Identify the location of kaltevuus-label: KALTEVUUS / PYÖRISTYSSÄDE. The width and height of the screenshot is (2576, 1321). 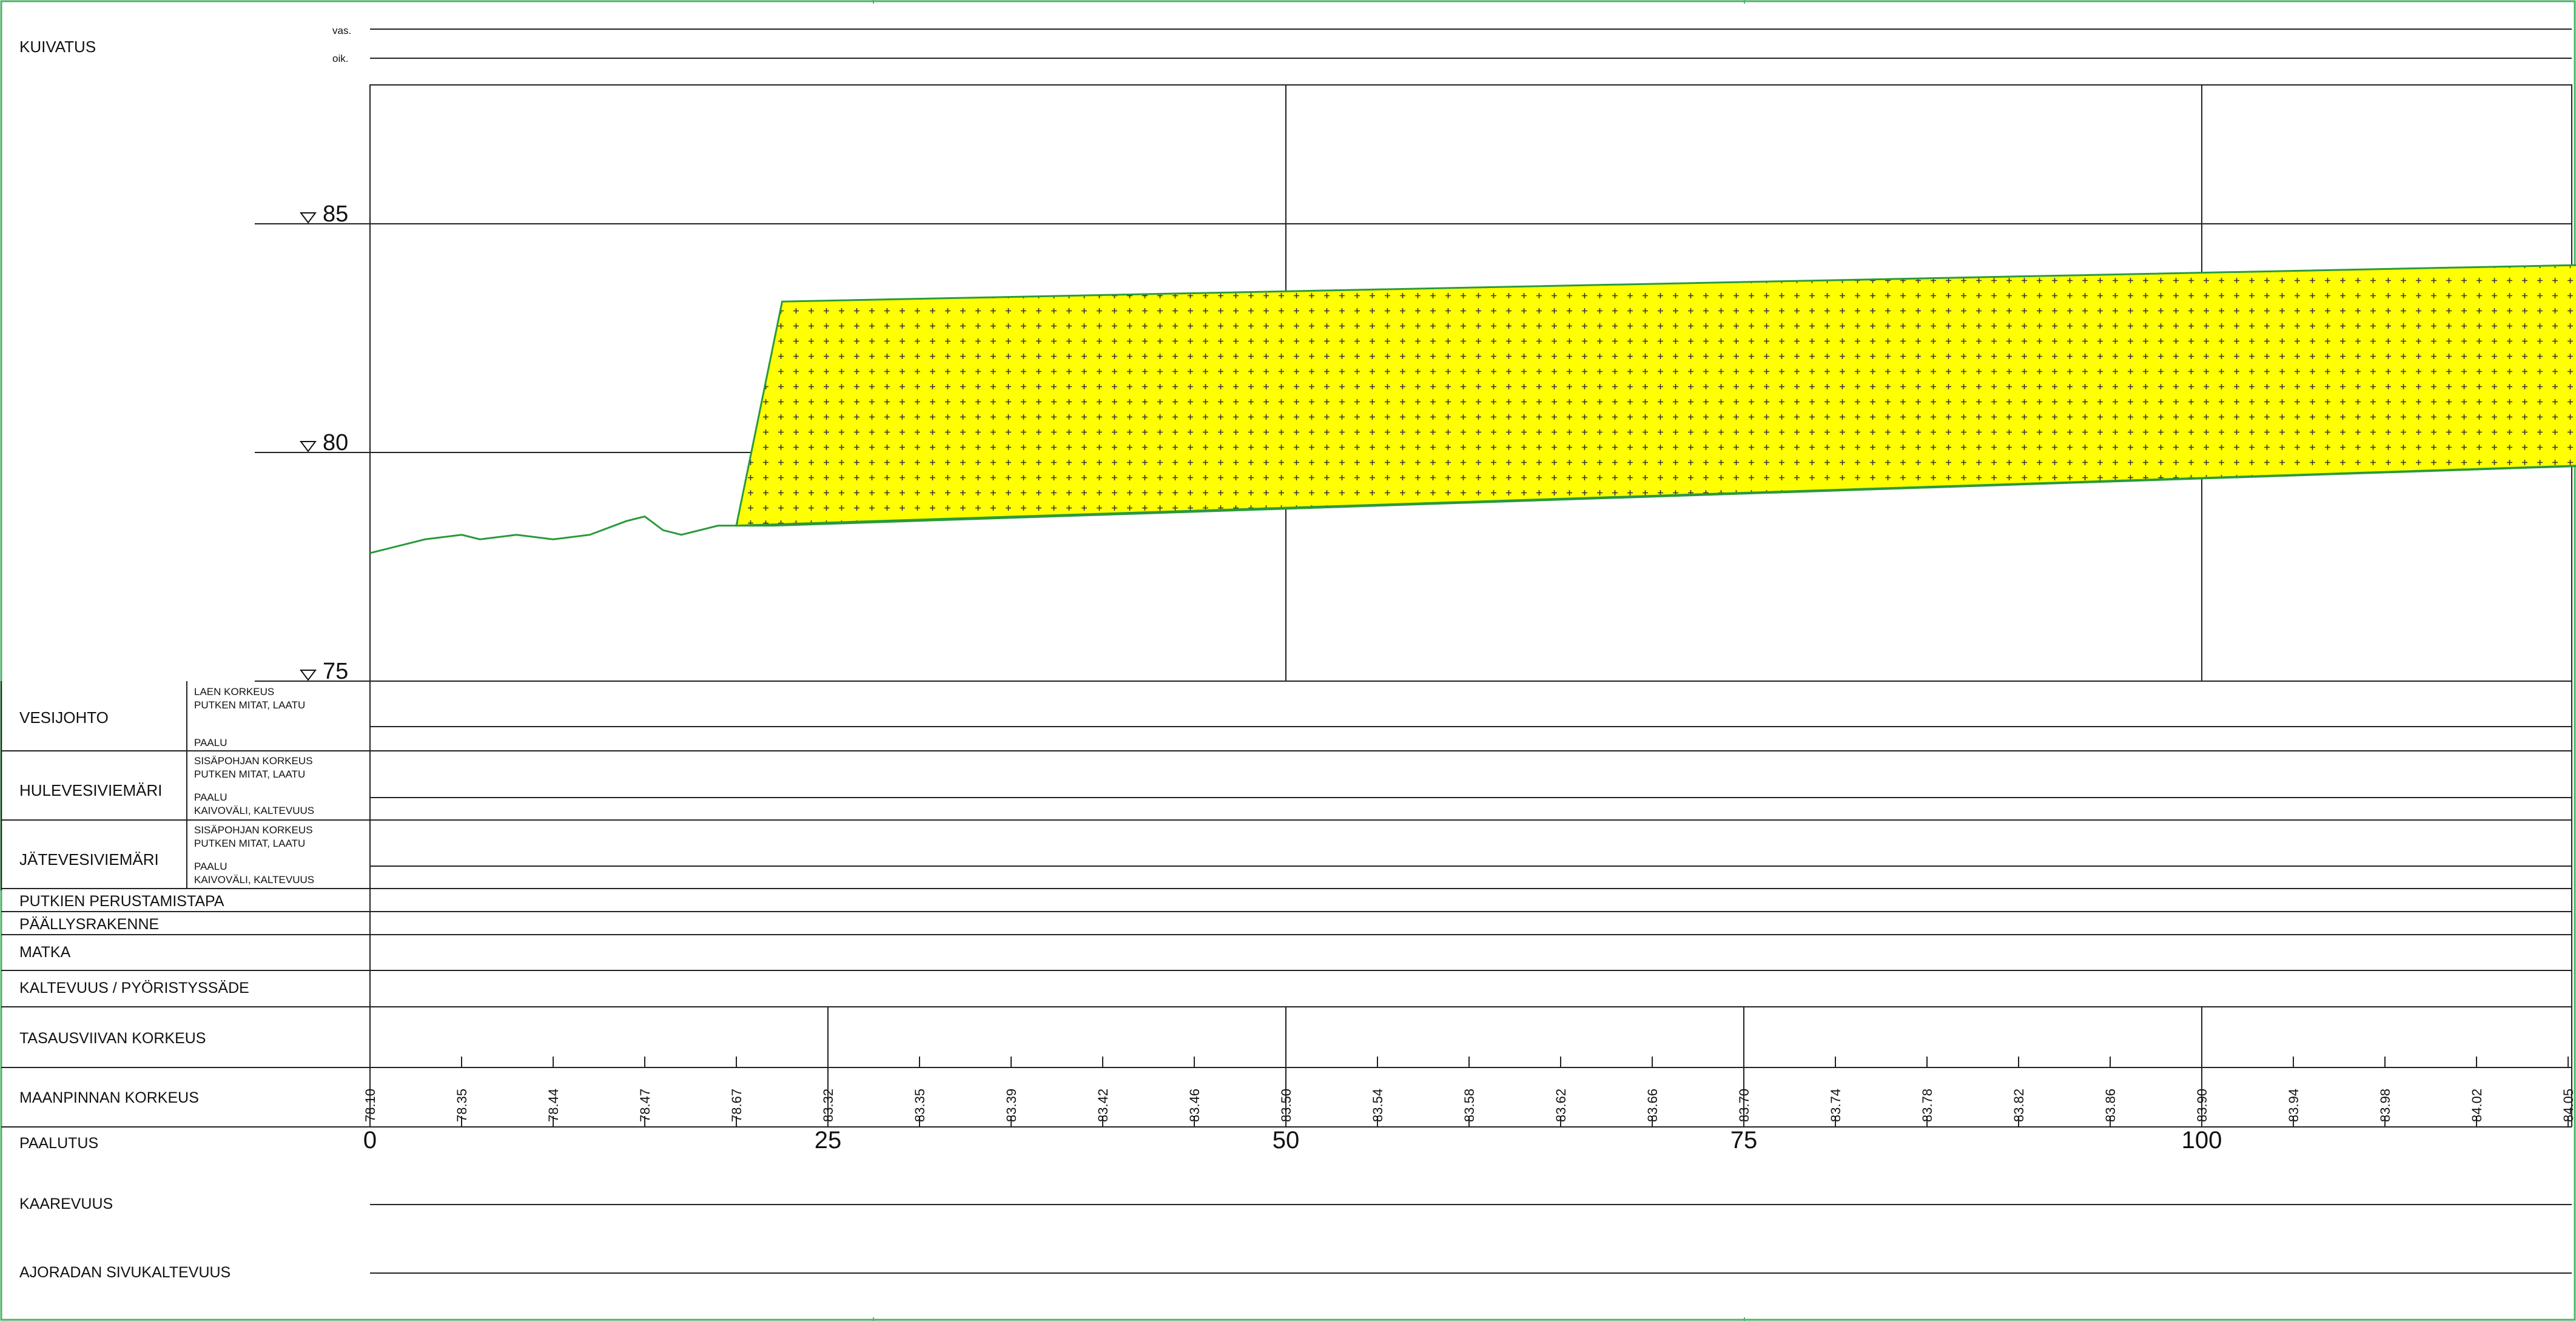
(134, 989).